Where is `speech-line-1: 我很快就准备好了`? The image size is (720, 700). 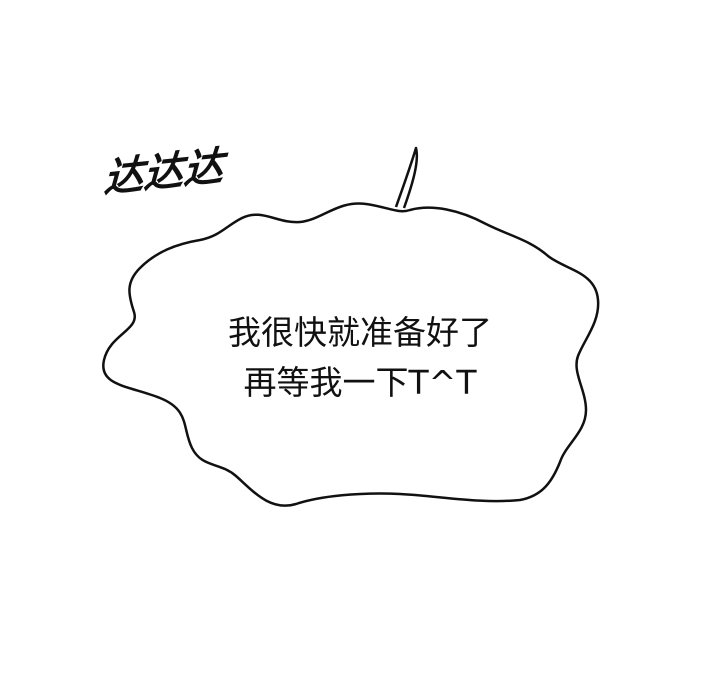 speech-line-1: 我很快就准备好了 is located at coordinates (360, 332).